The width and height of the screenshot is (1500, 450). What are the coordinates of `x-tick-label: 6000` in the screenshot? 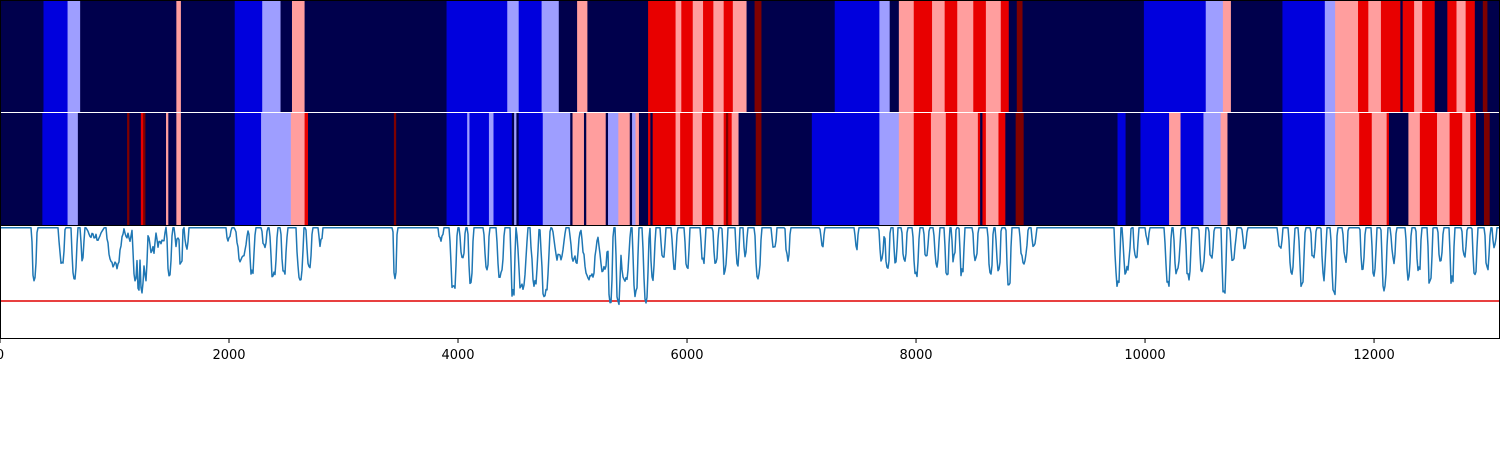 It's located at (686, 355).